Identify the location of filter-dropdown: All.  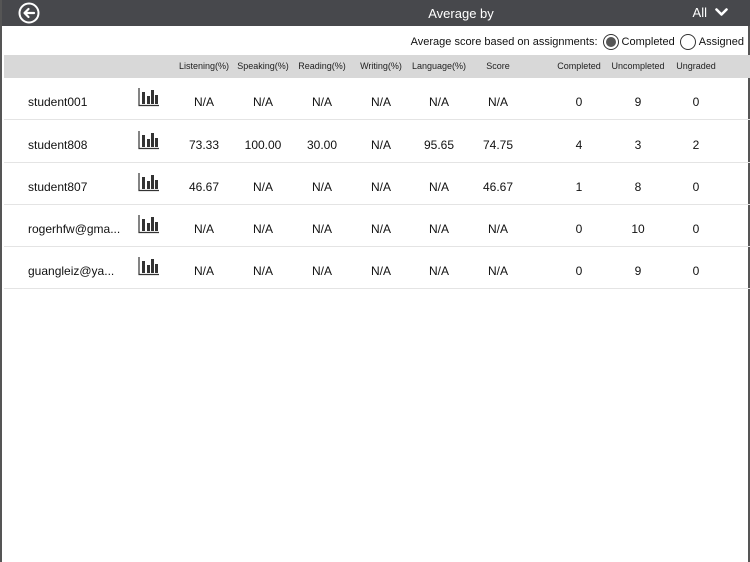
(710, 12).